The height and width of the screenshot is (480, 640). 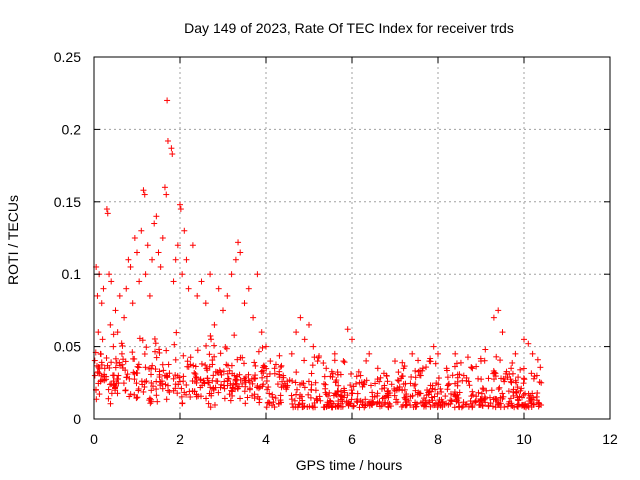 What do you see at coordinates (77, 419) in the screenshot?
I see `y-tick-label: 0` at bounding box center [77, 419].